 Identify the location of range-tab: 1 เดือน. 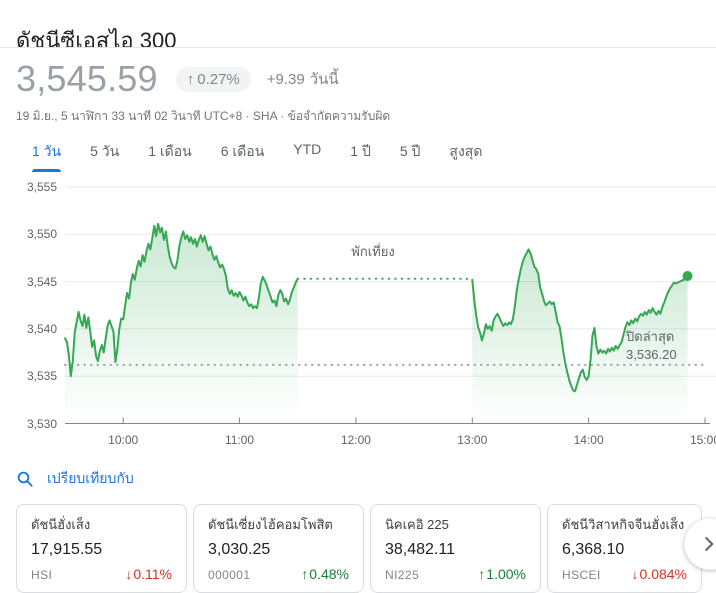
(170, 151).